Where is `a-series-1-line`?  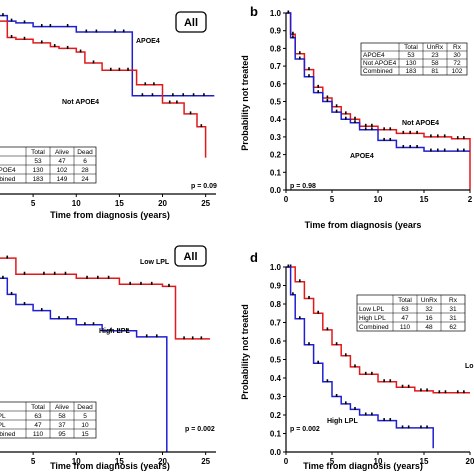
a-series-1-line is located at coordinates (103, 89).